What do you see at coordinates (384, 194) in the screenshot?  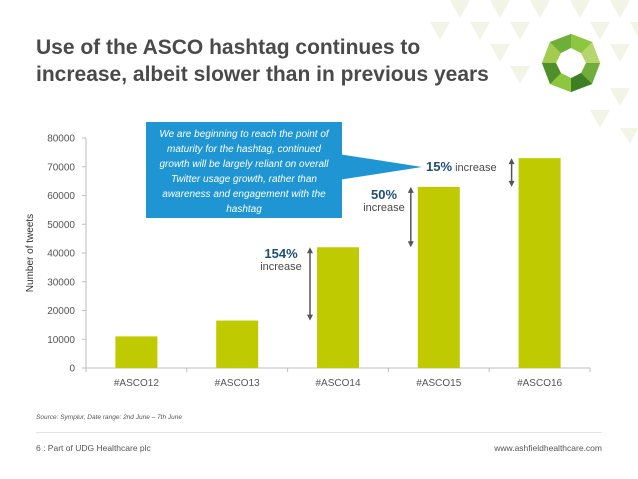 I see `annotation-percent: 50%` at bounding box center [384, 194].